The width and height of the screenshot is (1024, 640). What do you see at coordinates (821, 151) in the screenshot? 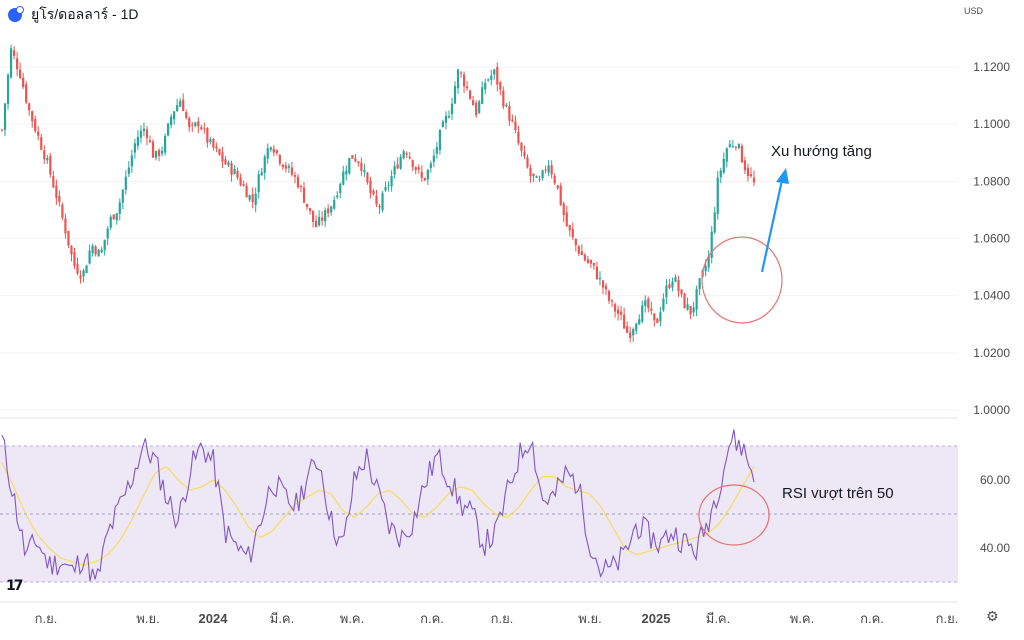
I see `price-annotation-text: Xu hướng tăng` at bounding box center [821, 151].